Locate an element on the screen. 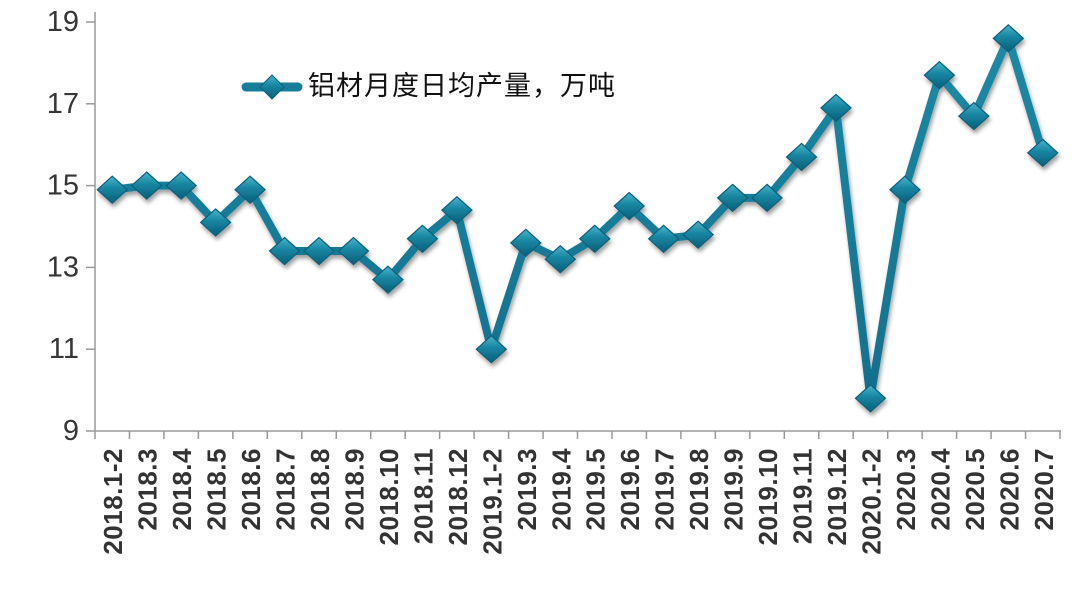  x-axis-label: 2019.5 is located at coordinates (596, 489).